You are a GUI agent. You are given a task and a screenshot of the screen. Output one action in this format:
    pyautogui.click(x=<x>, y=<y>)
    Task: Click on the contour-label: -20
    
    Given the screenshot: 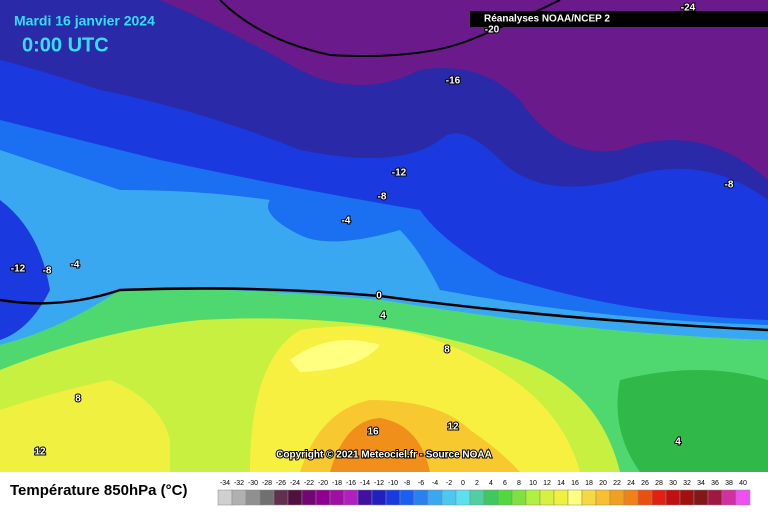 What is the action you would take?
    pyautogui.click(x=492, y=30)
    